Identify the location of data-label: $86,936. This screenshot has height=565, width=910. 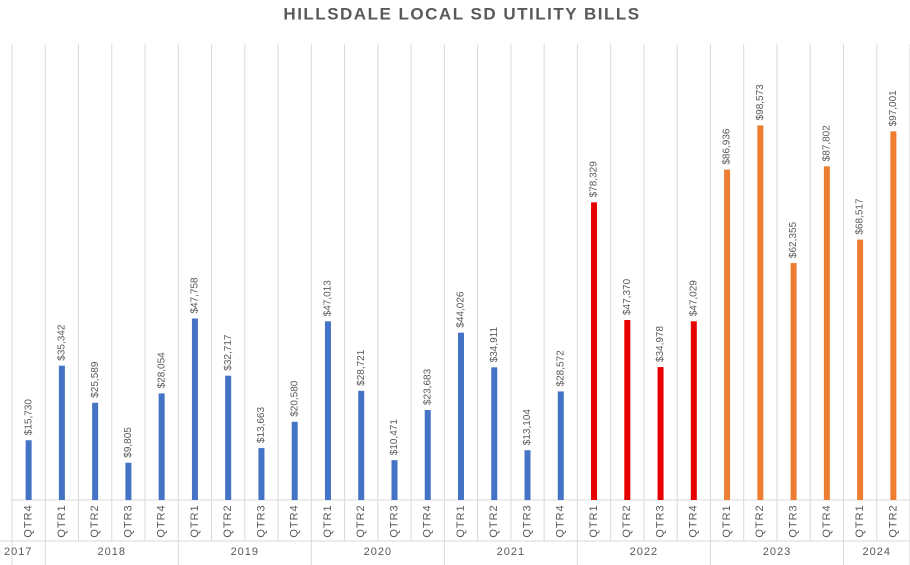
(727, 146).